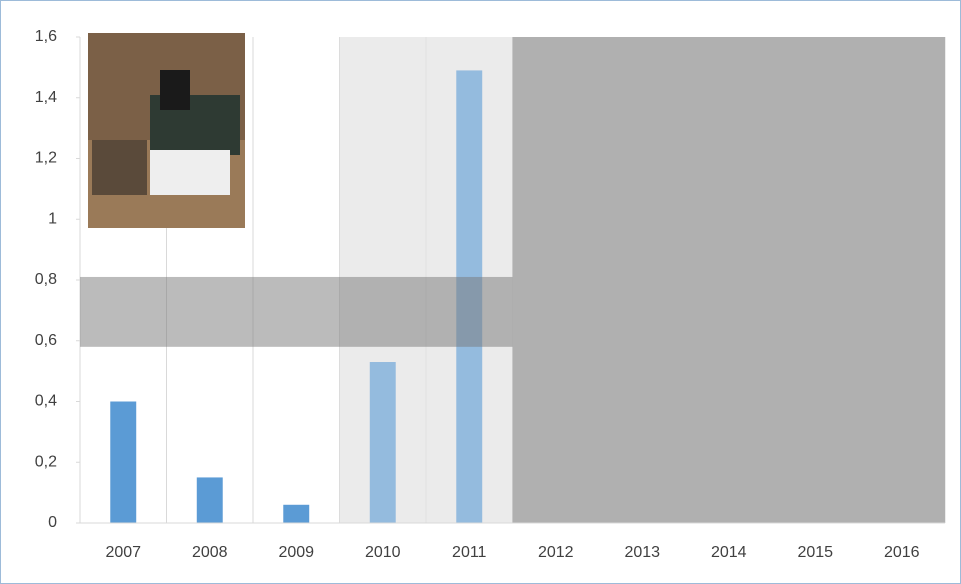 Image resolution: width=961 pixels, height=584 pixels. I want to click on y-tick-label: 1,6, so click(46, 36).